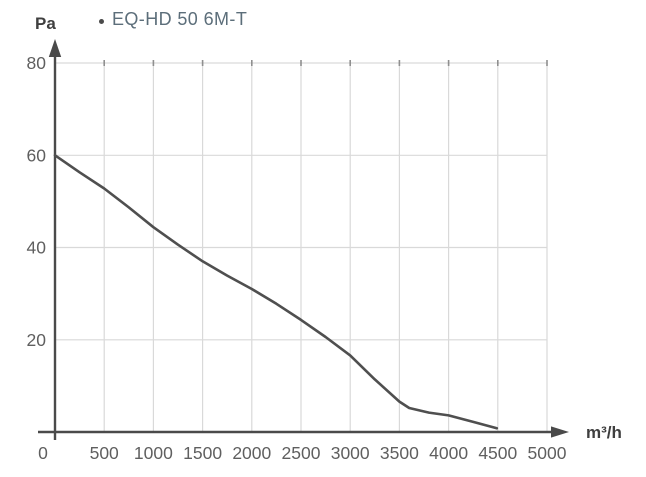 This screenshot has height=477, width=646. What do you see at coordinates (604, 432) in the screenshot?
I see `x-axis-unit-label: m³/h` at bounding box center [604, 432].